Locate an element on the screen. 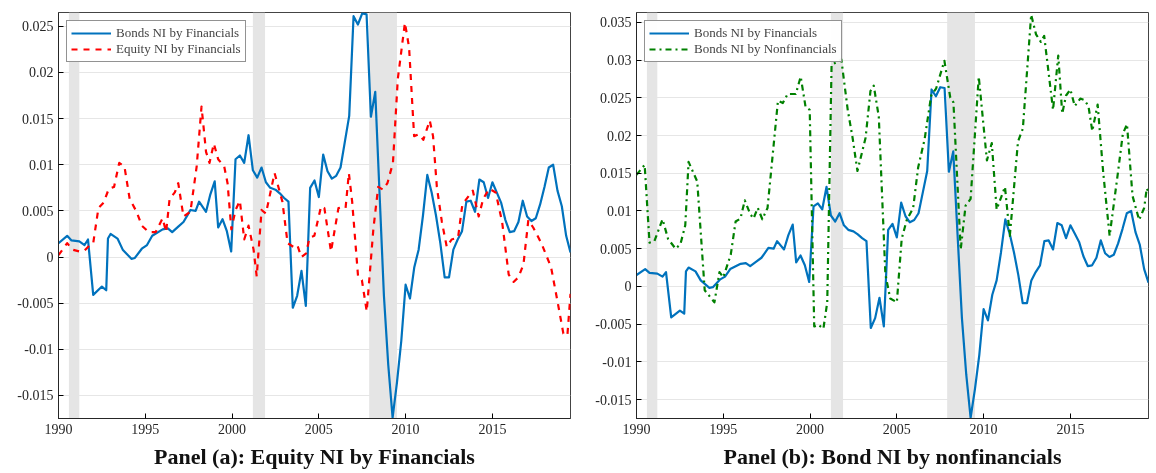 This screenshot has height=473, width=1156. legend-label: Equity NI by Financials is located at coordinates (178, 49).